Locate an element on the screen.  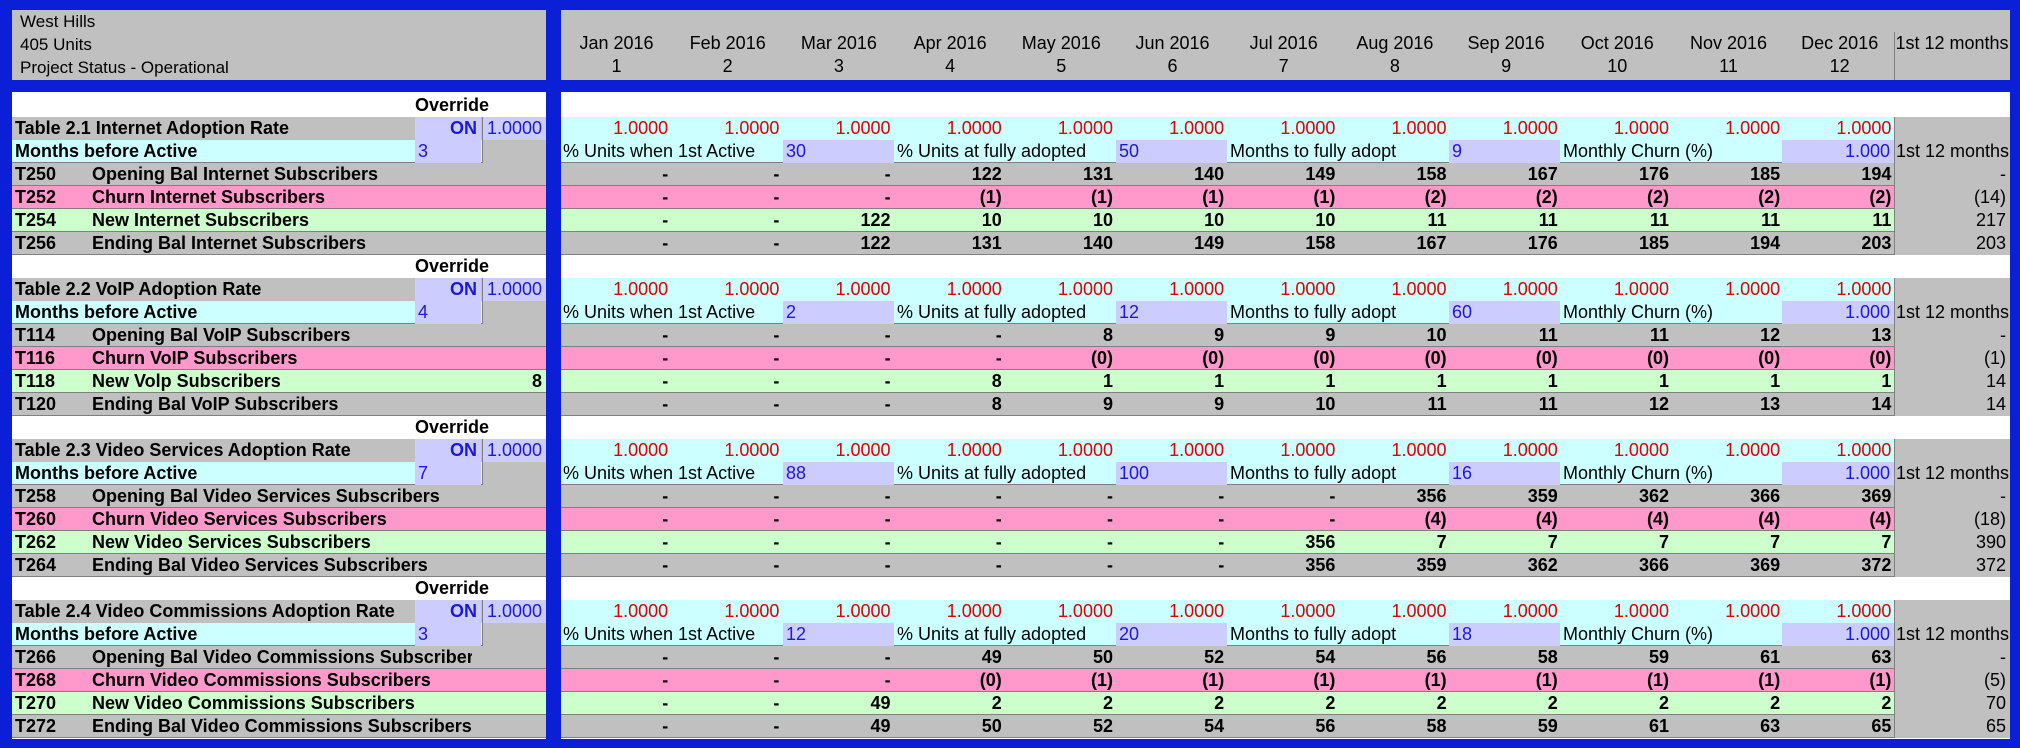
data-row: - - 49 50 52 54 56 58 59 61 63 65 65 is located at coordinates (1285, 726).